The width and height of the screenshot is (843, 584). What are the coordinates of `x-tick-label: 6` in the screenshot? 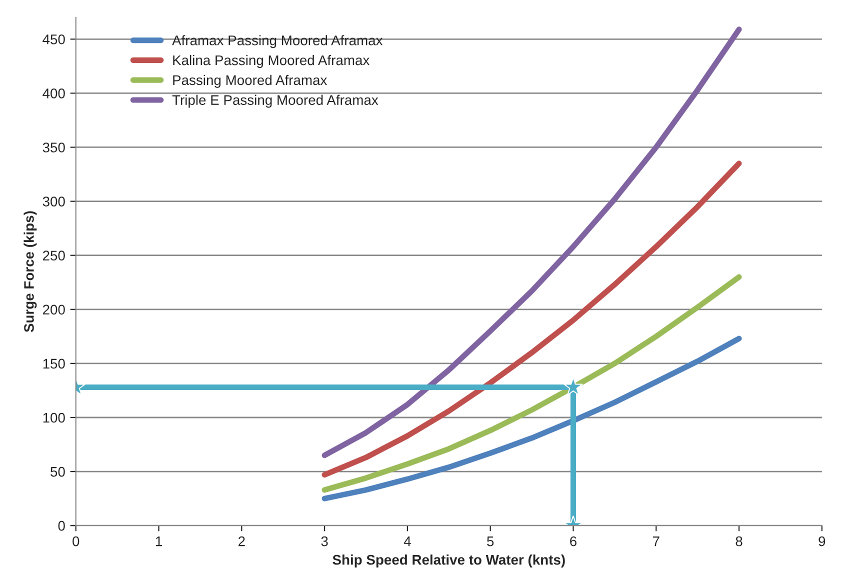 It's located at (573, 541).